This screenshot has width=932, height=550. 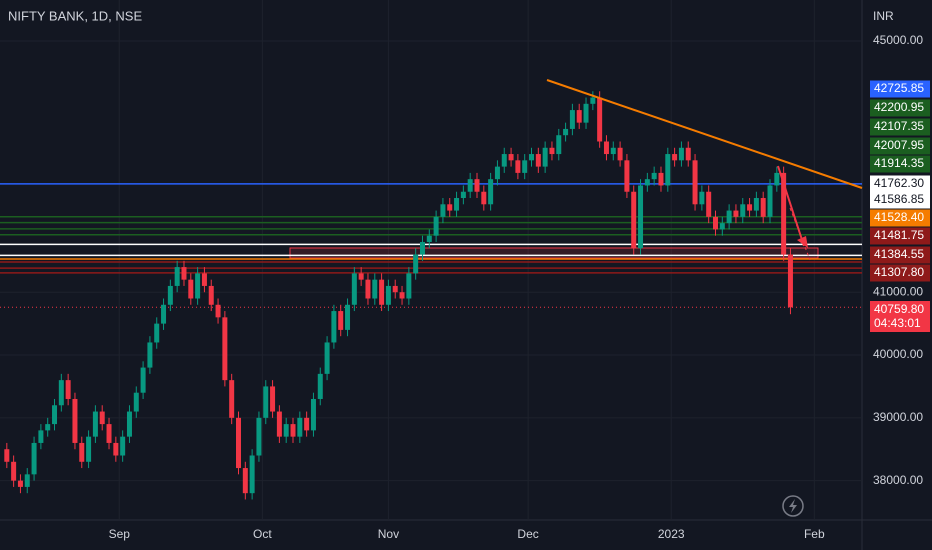 What do you see at coordinates (883, 16) in the screenshot?
I see `currency: INR` at bounding box center [883, 16].